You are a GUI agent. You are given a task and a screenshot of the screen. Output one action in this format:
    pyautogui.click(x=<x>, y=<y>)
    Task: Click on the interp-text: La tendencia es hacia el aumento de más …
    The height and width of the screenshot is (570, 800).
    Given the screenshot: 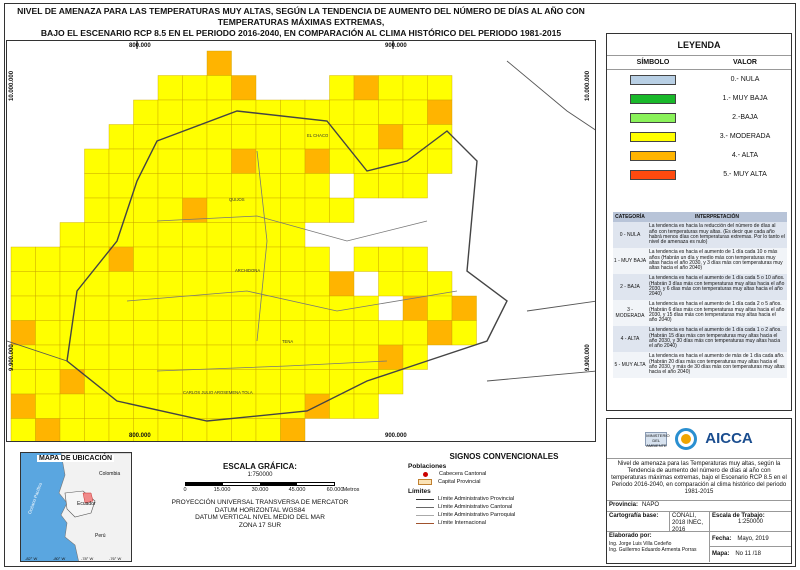 What is the action you would take?
    pyautogui.click(x=717, y=364)
    